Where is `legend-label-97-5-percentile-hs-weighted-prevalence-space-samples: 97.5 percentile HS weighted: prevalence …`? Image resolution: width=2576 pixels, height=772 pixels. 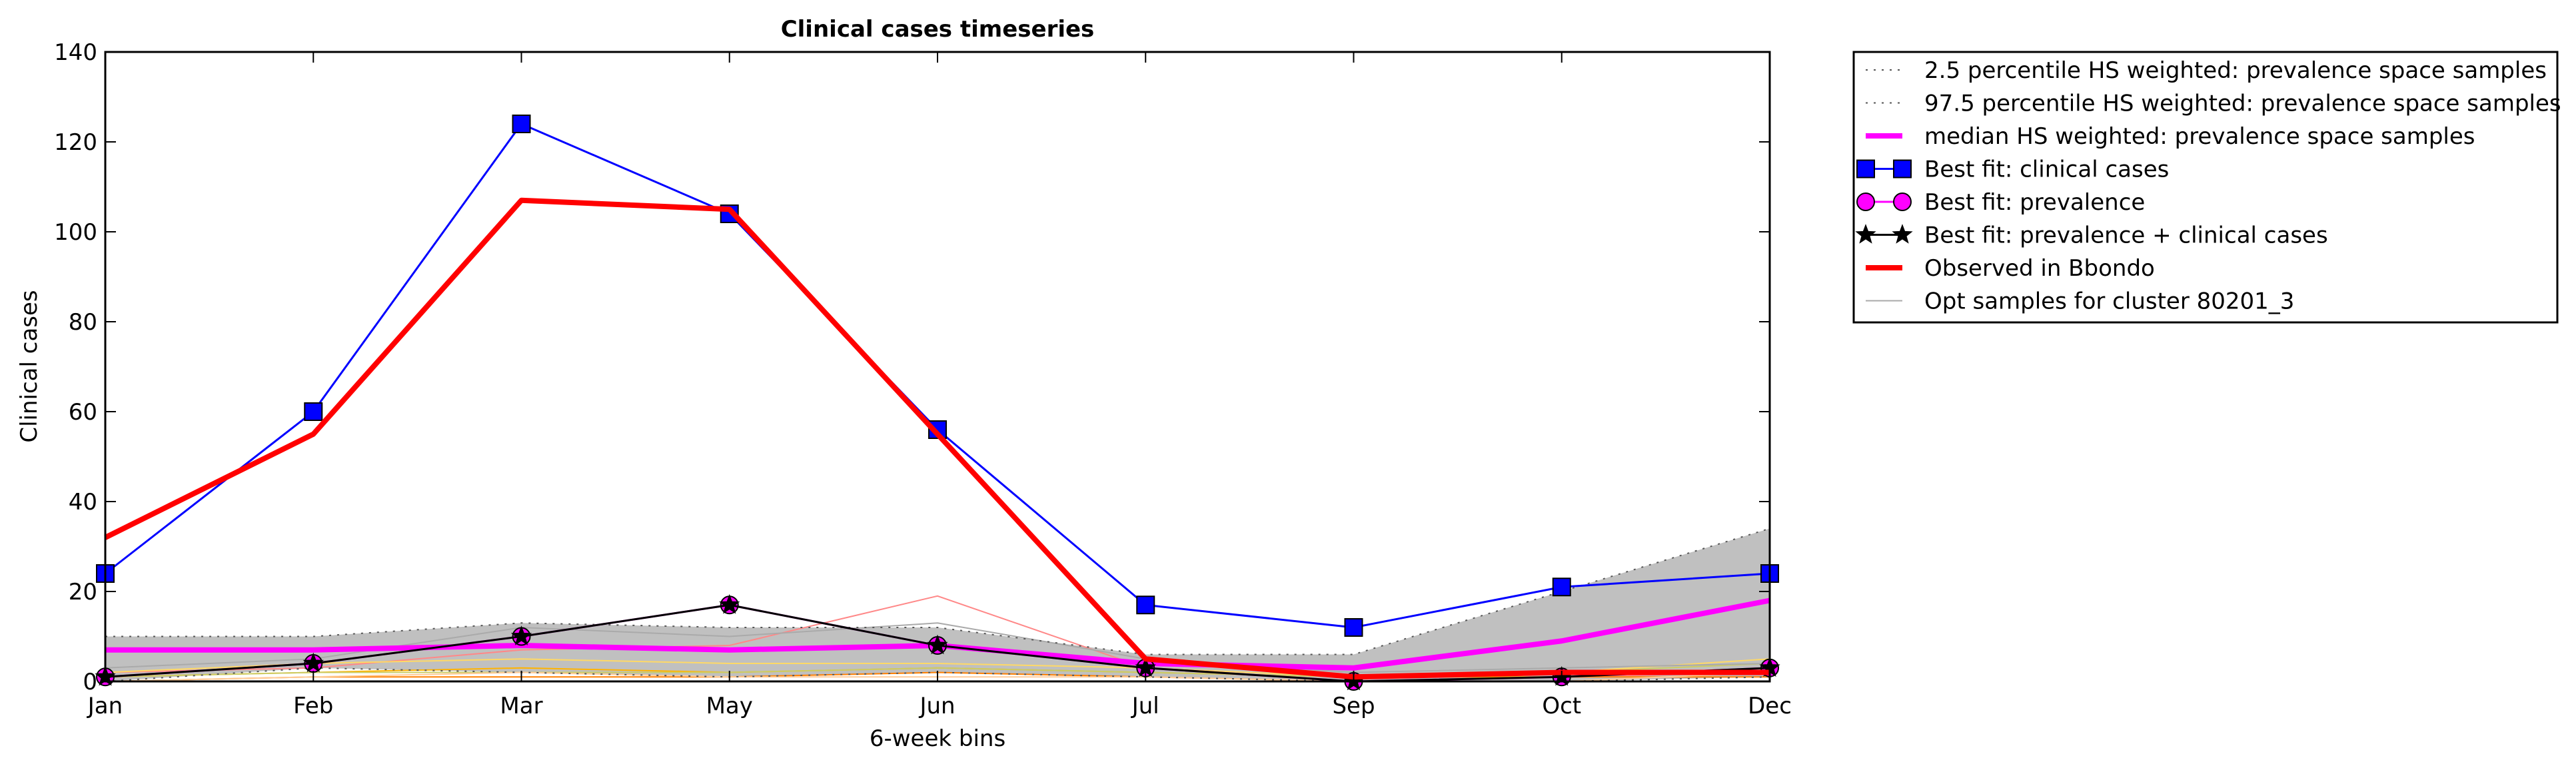 legend-label-97-5-percentile-hs-weighted-prevalence-space-samples: 97.5 percentile HS weighted: prevalence … is located at coordinates (2243, 104).